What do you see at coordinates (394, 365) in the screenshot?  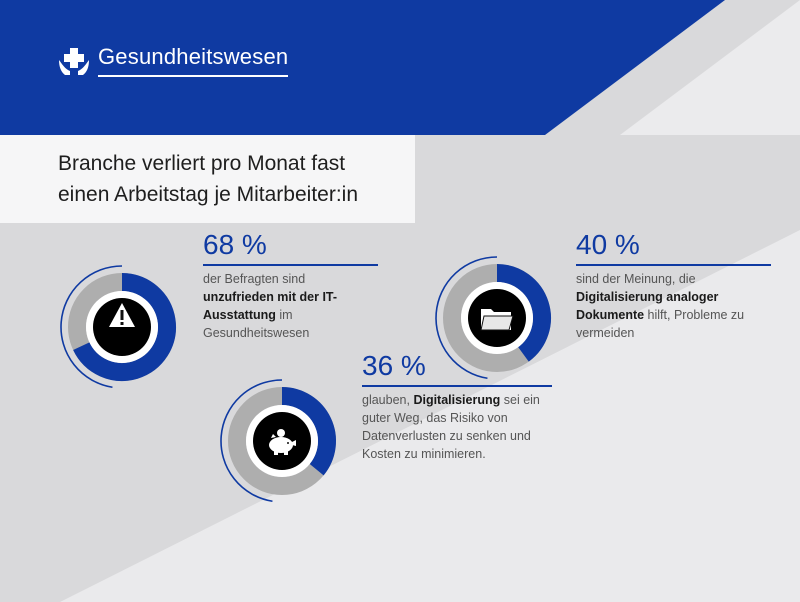 I see `stat-percent: 36 %` at bounding box center [394, 365].